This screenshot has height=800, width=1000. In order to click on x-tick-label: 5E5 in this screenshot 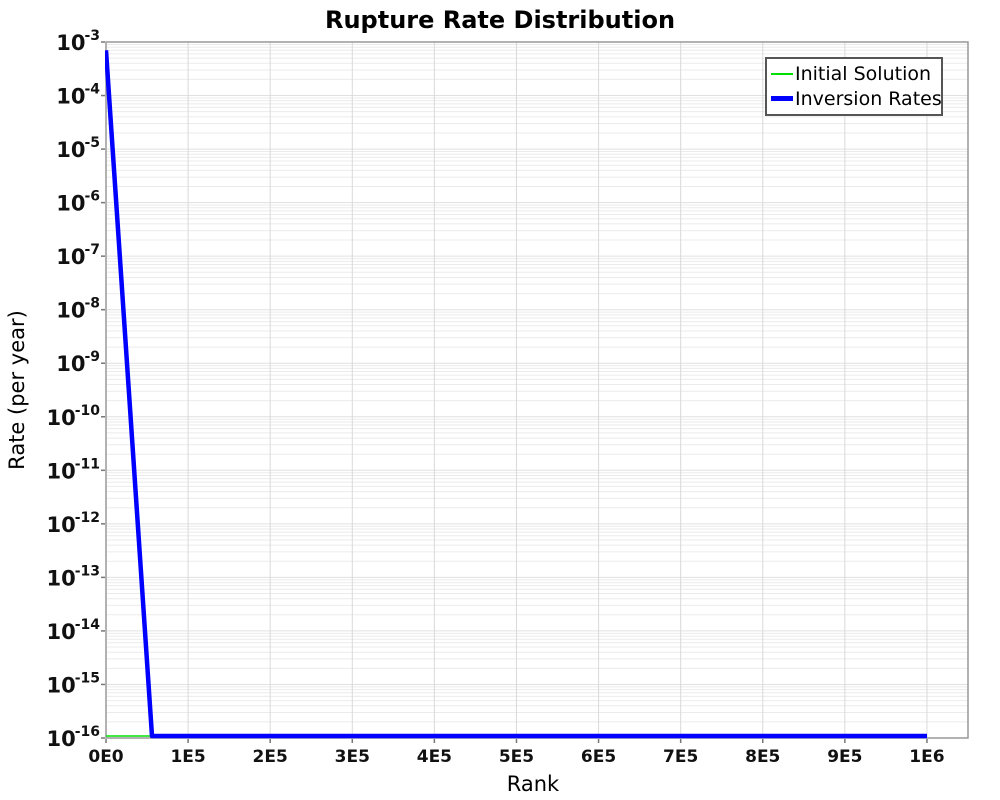, I will do `click(516, 757)`.